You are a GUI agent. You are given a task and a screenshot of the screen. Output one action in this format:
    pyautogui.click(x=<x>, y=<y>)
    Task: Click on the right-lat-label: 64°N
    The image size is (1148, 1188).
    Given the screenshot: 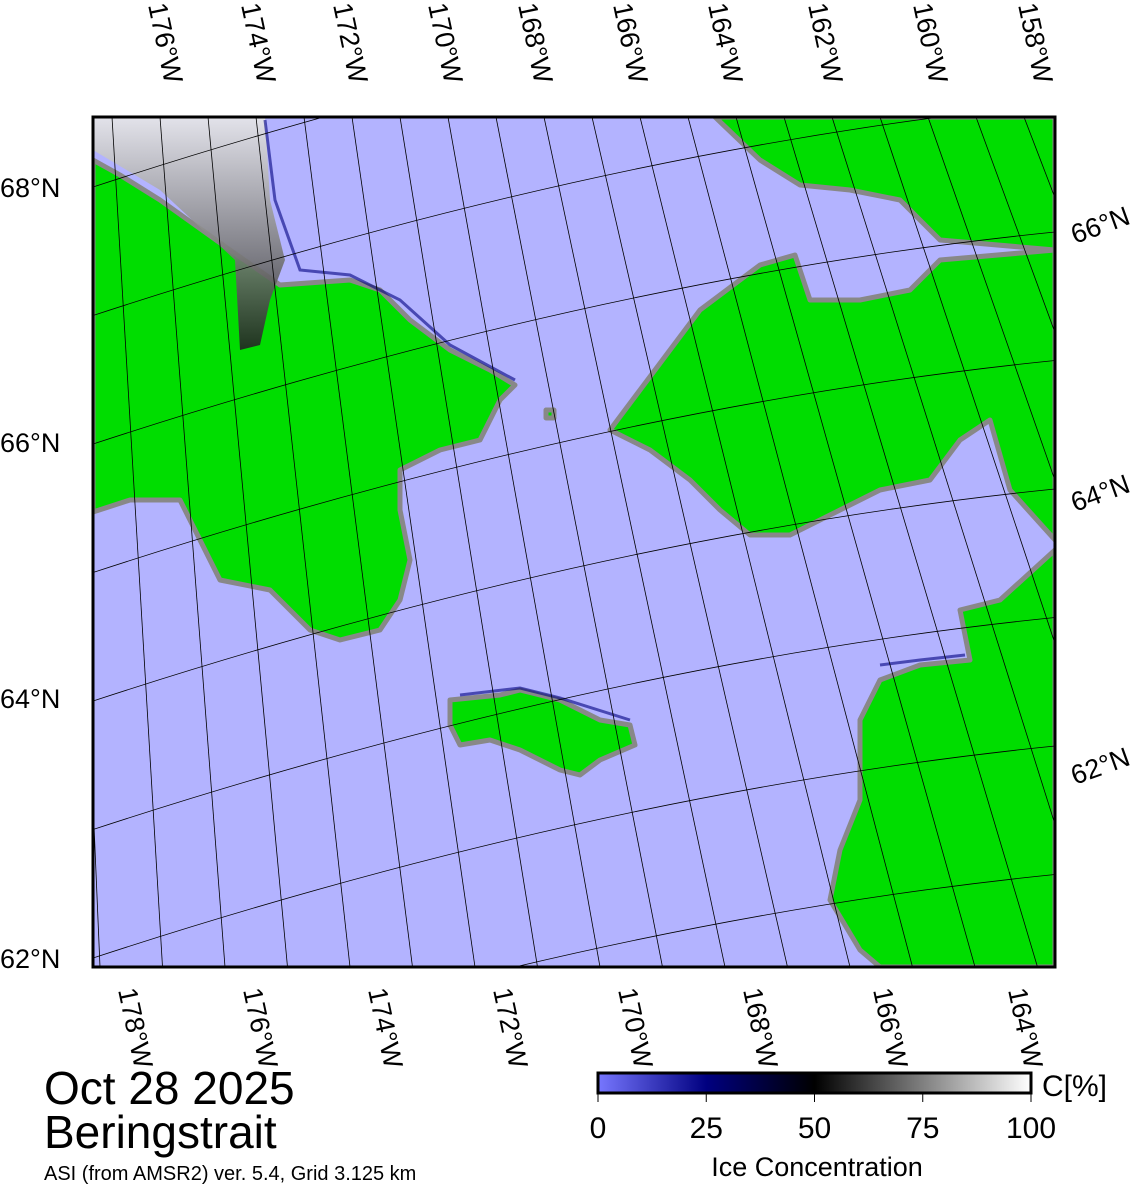 What is the action you would take?
    pyautogui.click(x=1100, y=493)
    